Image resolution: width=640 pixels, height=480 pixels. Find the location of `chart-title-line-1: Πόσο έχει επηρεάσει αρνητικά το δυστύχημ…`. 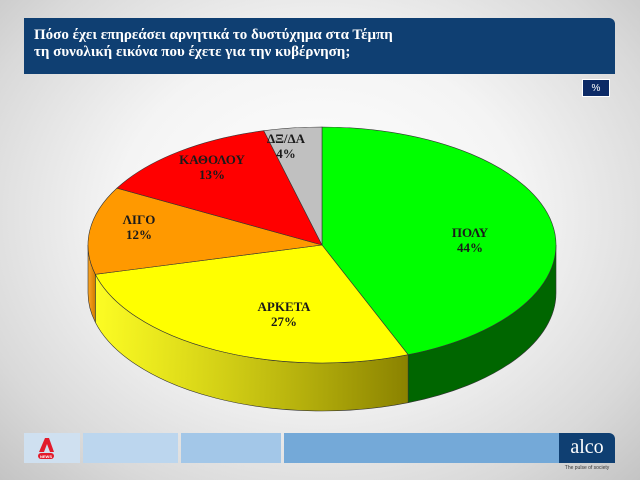

chart-title-line-1: Πόσο έχει επηρεάσει αρνητικά το δυστύχημ… is located at coordinates (213, 35).